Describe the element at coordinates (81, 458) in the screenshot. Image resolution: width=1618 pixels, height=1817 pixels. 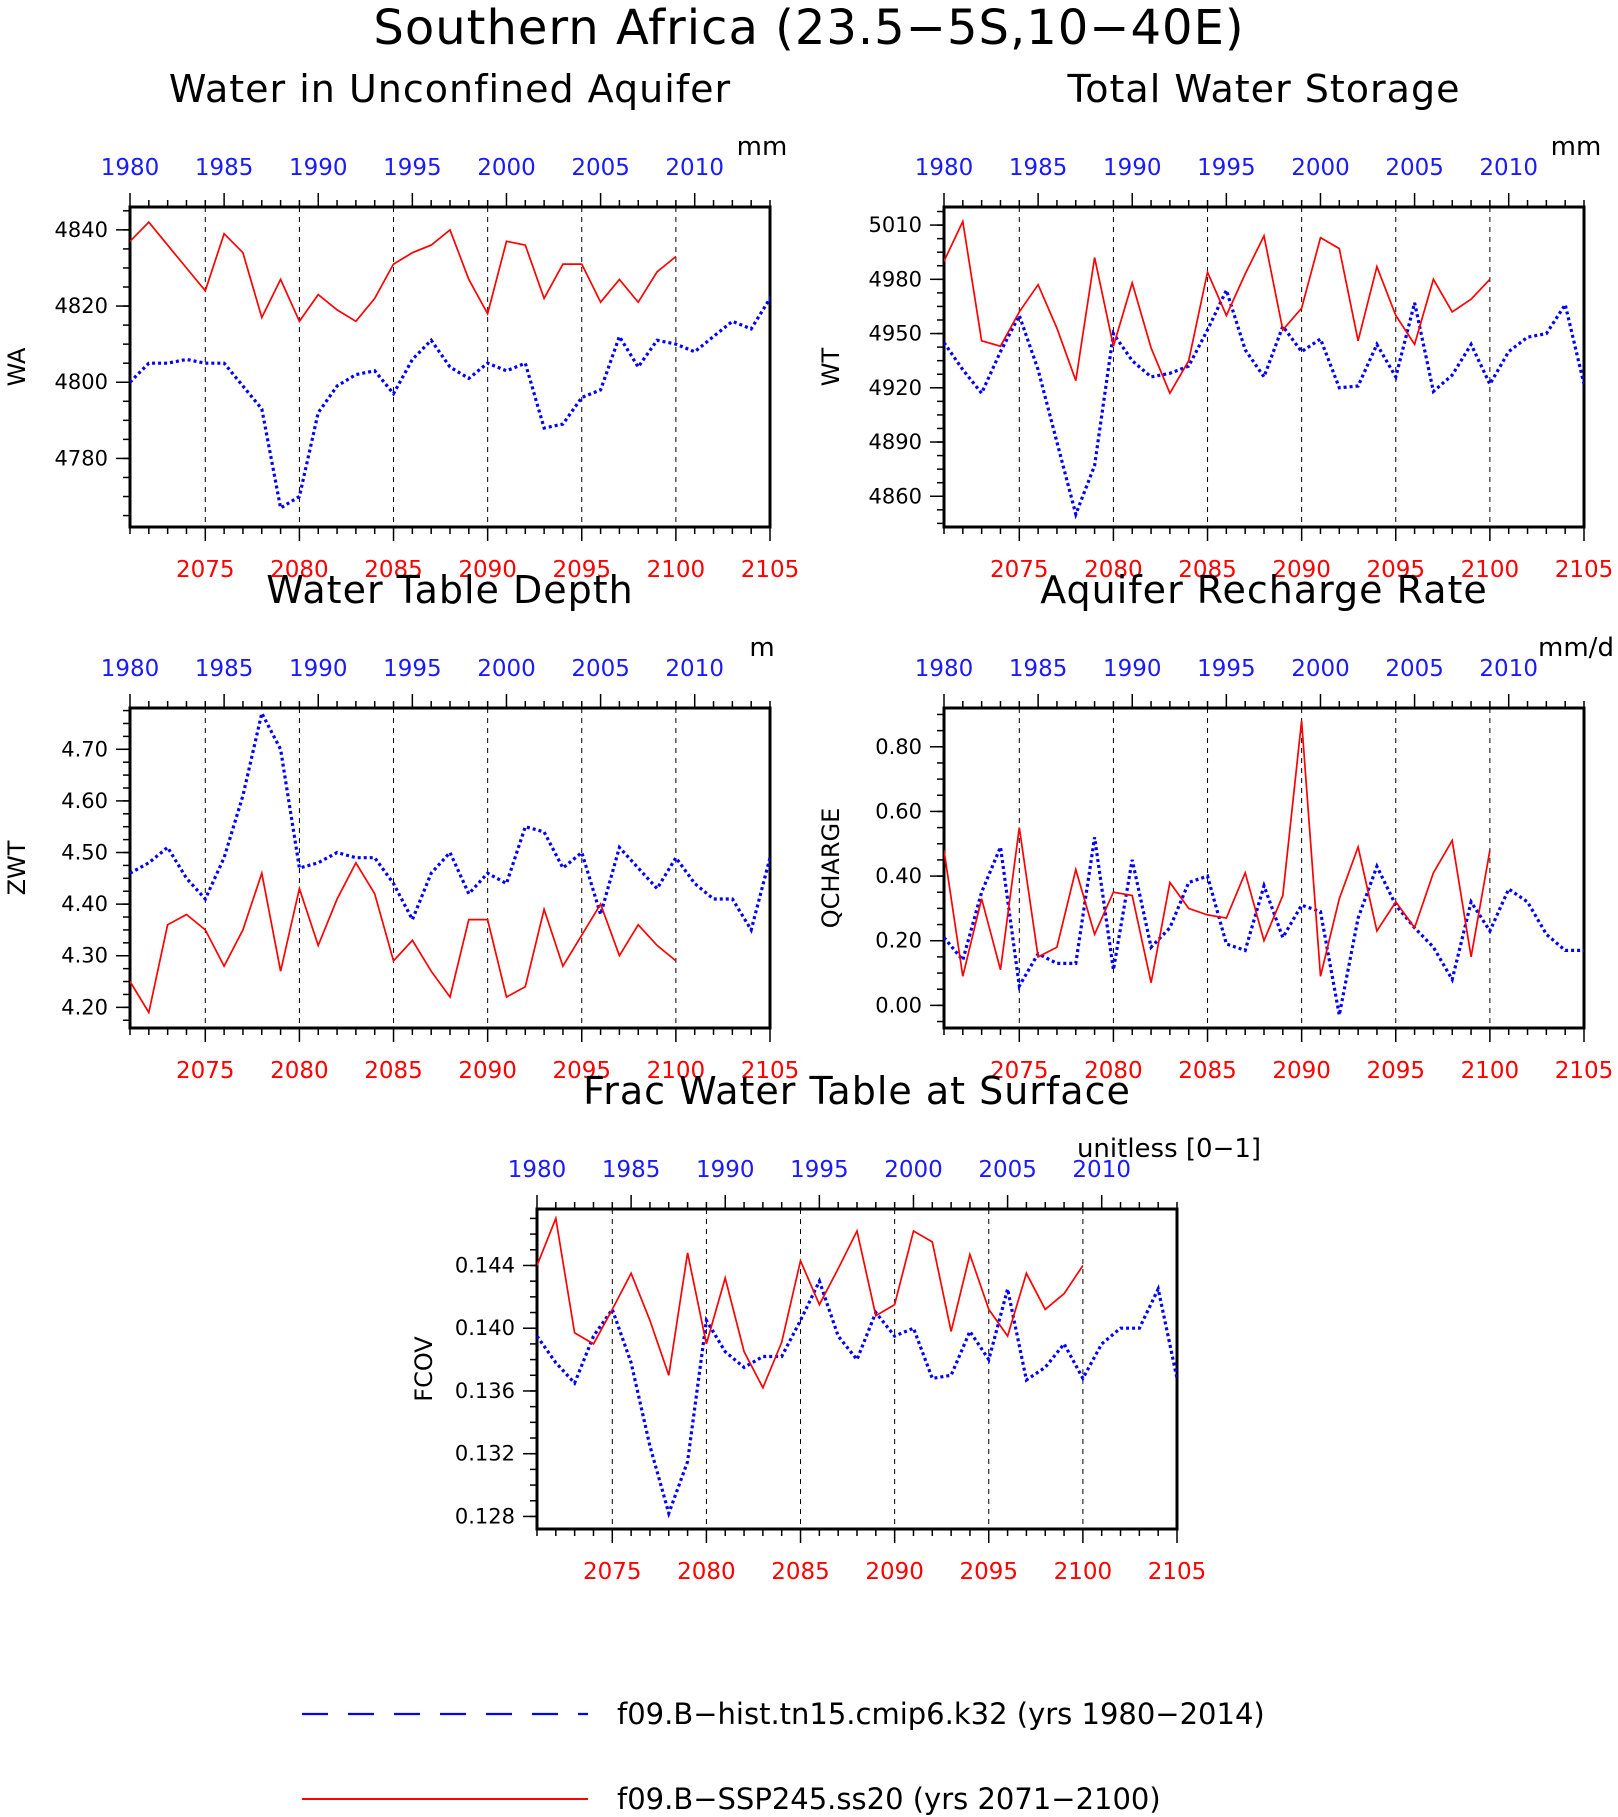
I see `y-tick-label: 4780` at that location.